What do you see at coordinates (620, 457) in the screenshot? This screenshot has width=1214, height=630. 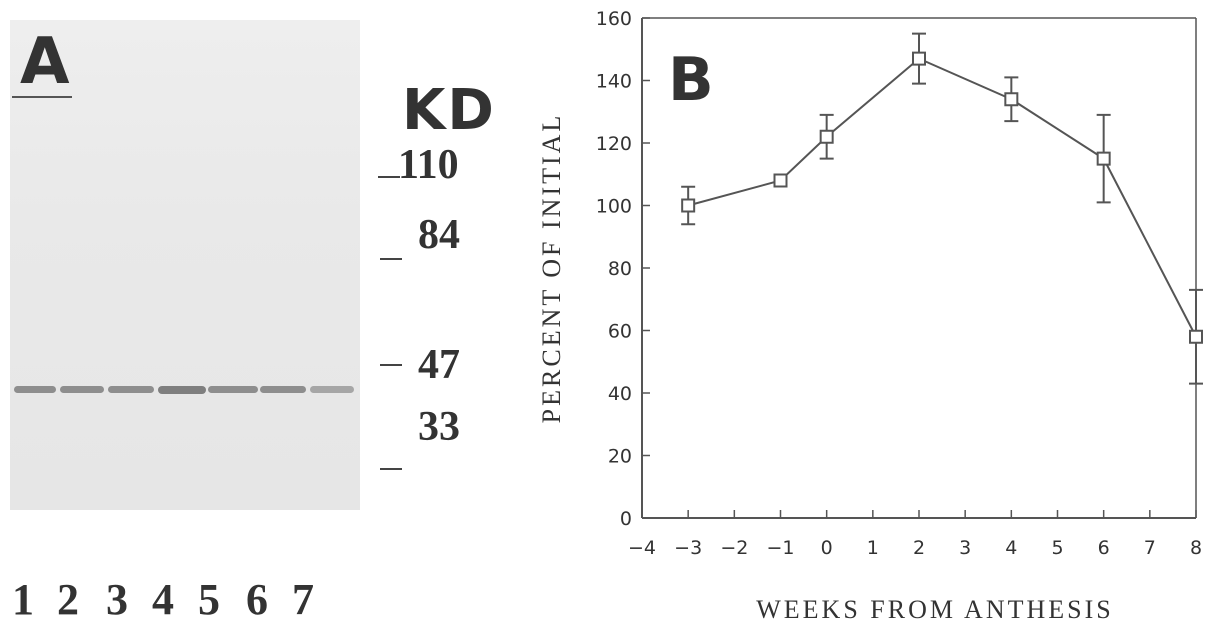 I see `y-tick-label: 20` at bounding box center [620, 457].